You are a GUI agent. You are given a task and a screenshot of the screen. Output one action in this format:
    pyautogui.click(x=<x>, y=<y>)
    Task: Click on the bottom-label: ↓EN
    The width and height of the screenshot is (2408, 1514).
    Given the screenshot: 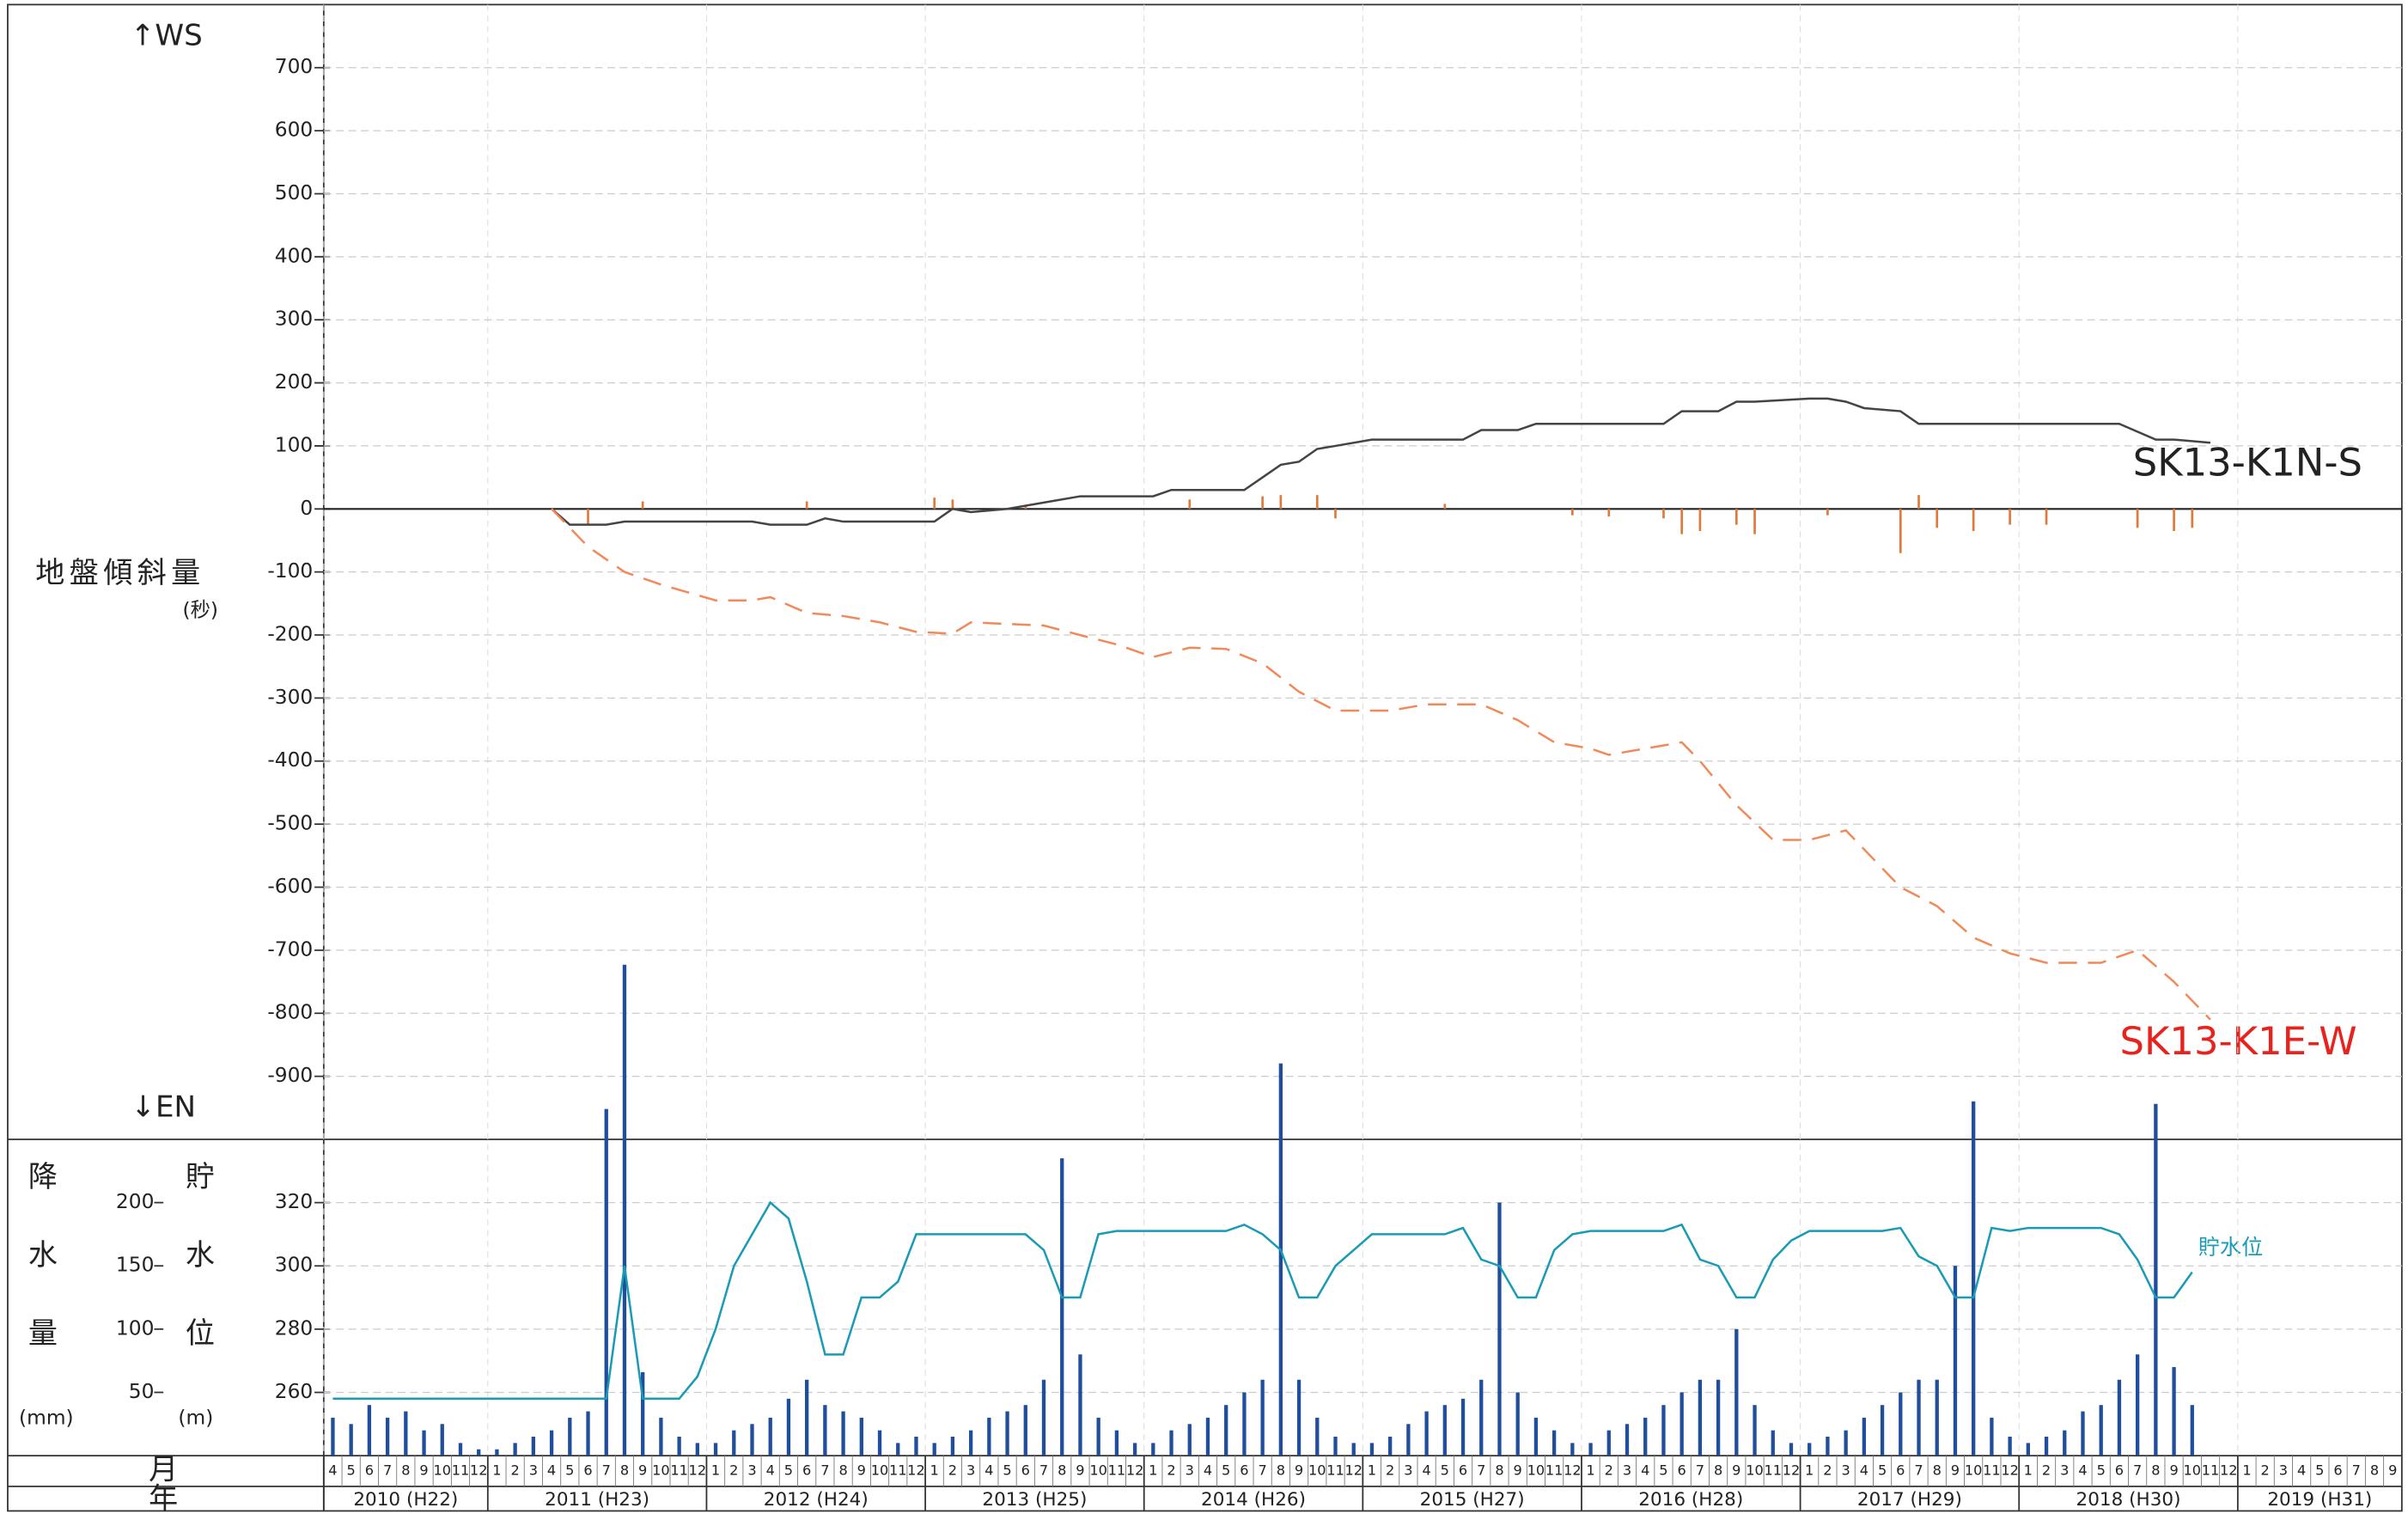 What is the action you would take?
    pyautogui.click(x=163, y=1107)
    